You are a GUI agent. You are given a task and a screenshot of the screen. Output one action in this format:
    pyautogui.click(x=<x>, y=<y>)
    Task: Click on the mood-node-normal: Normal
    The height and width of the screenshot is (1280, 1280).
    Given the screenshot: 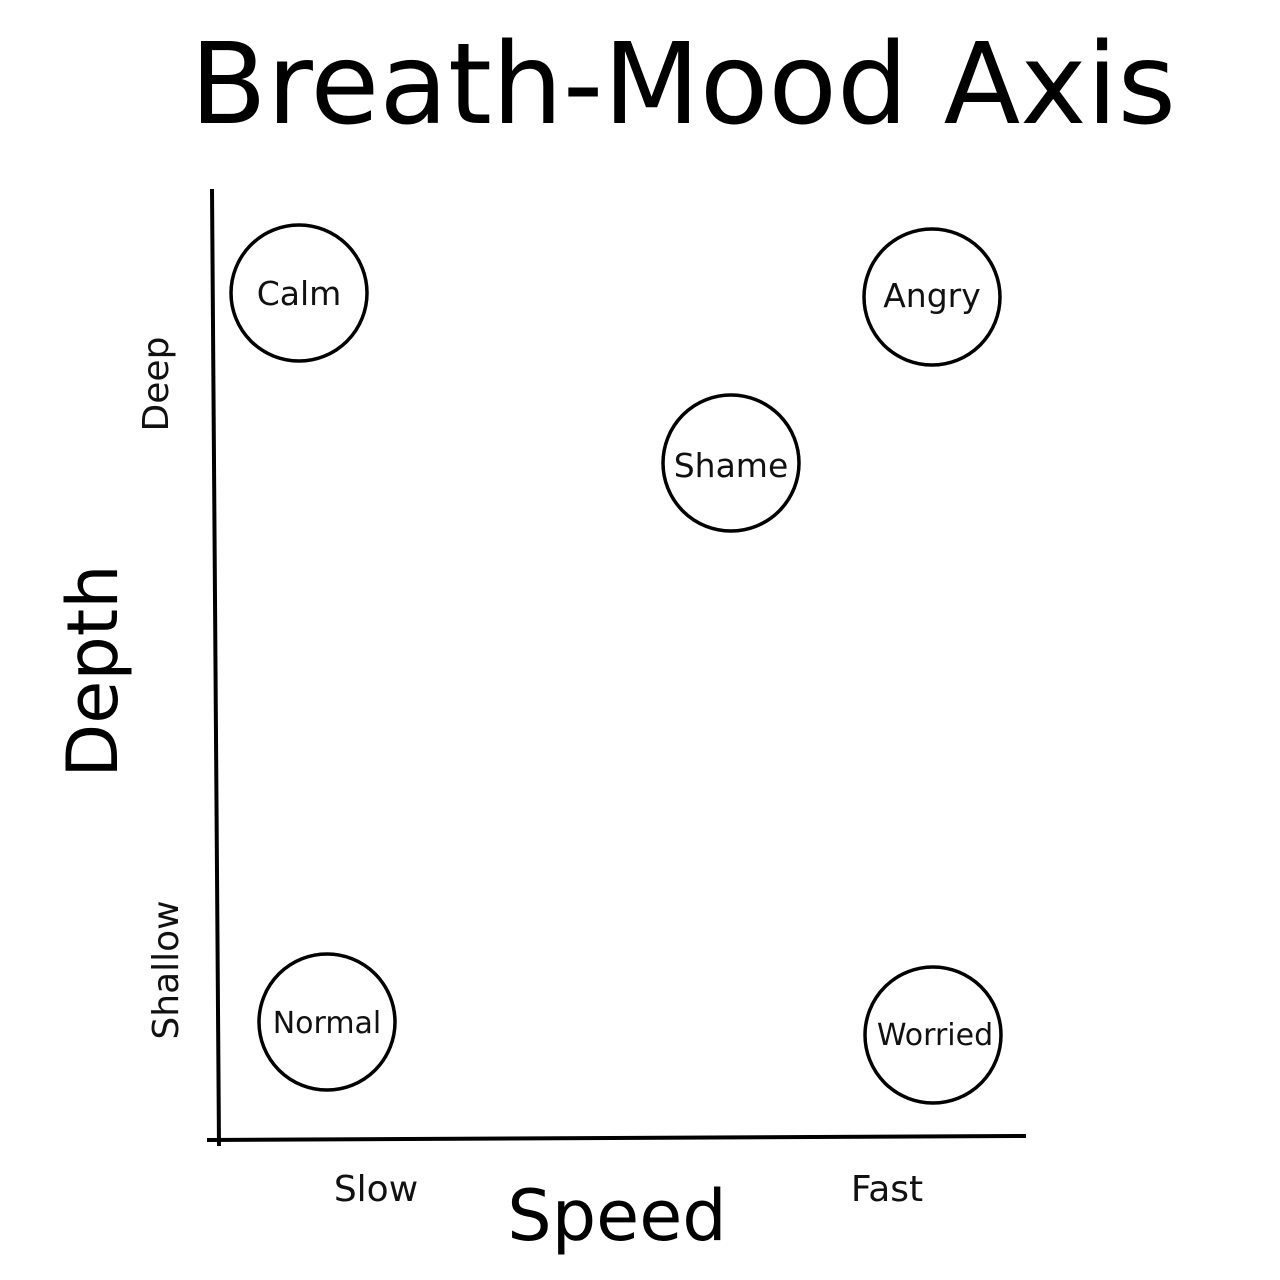 What is the action you would take?
    pyautogui.click(x=327, y=1022)
    